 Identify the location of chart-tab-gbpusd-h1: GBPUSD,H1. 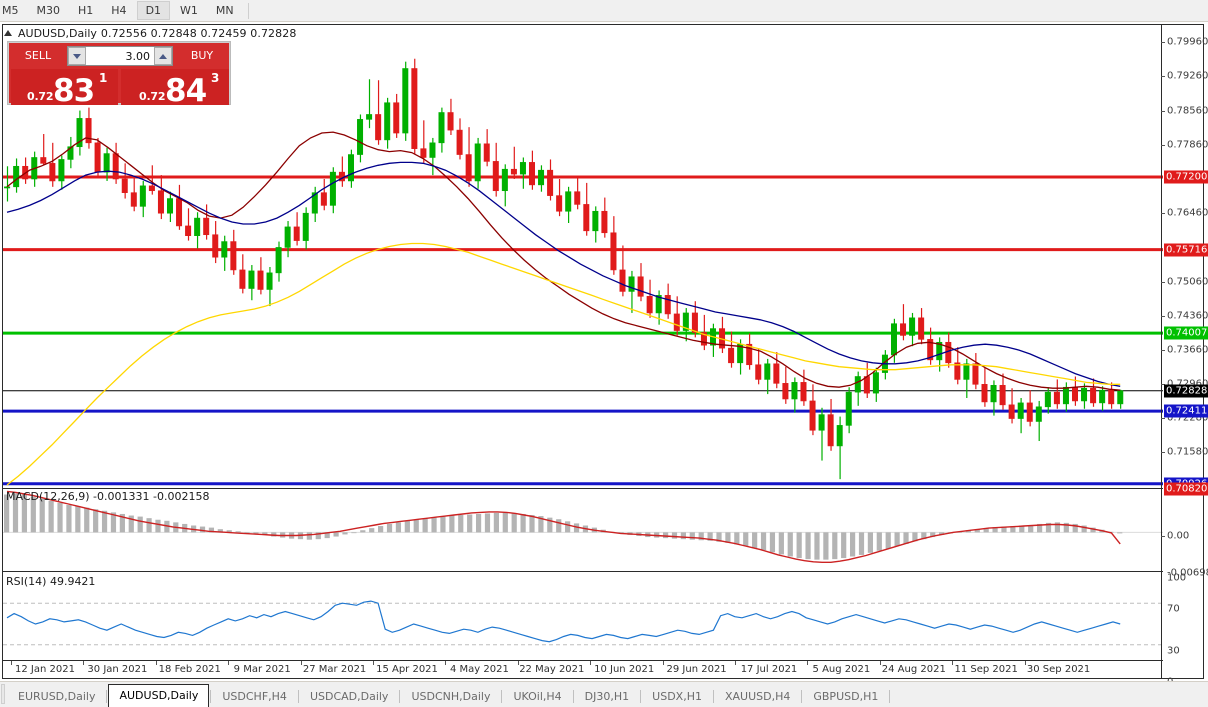
(846, 696).